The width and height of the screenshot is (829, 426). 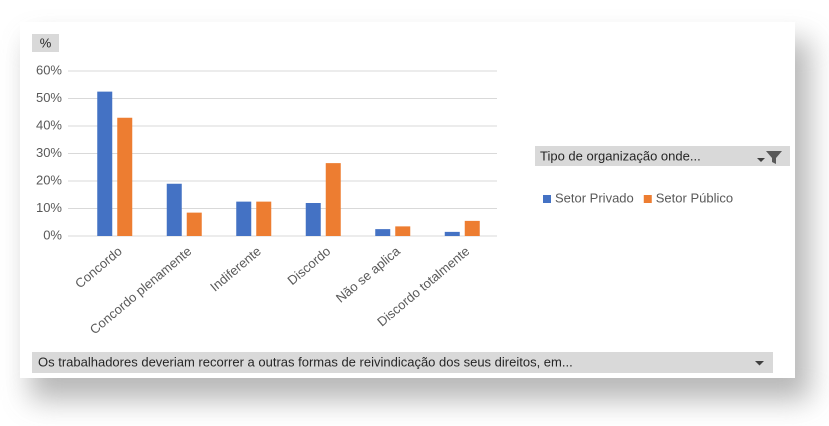 I want to click on value-field-label: %, so click(x=46, y=42).